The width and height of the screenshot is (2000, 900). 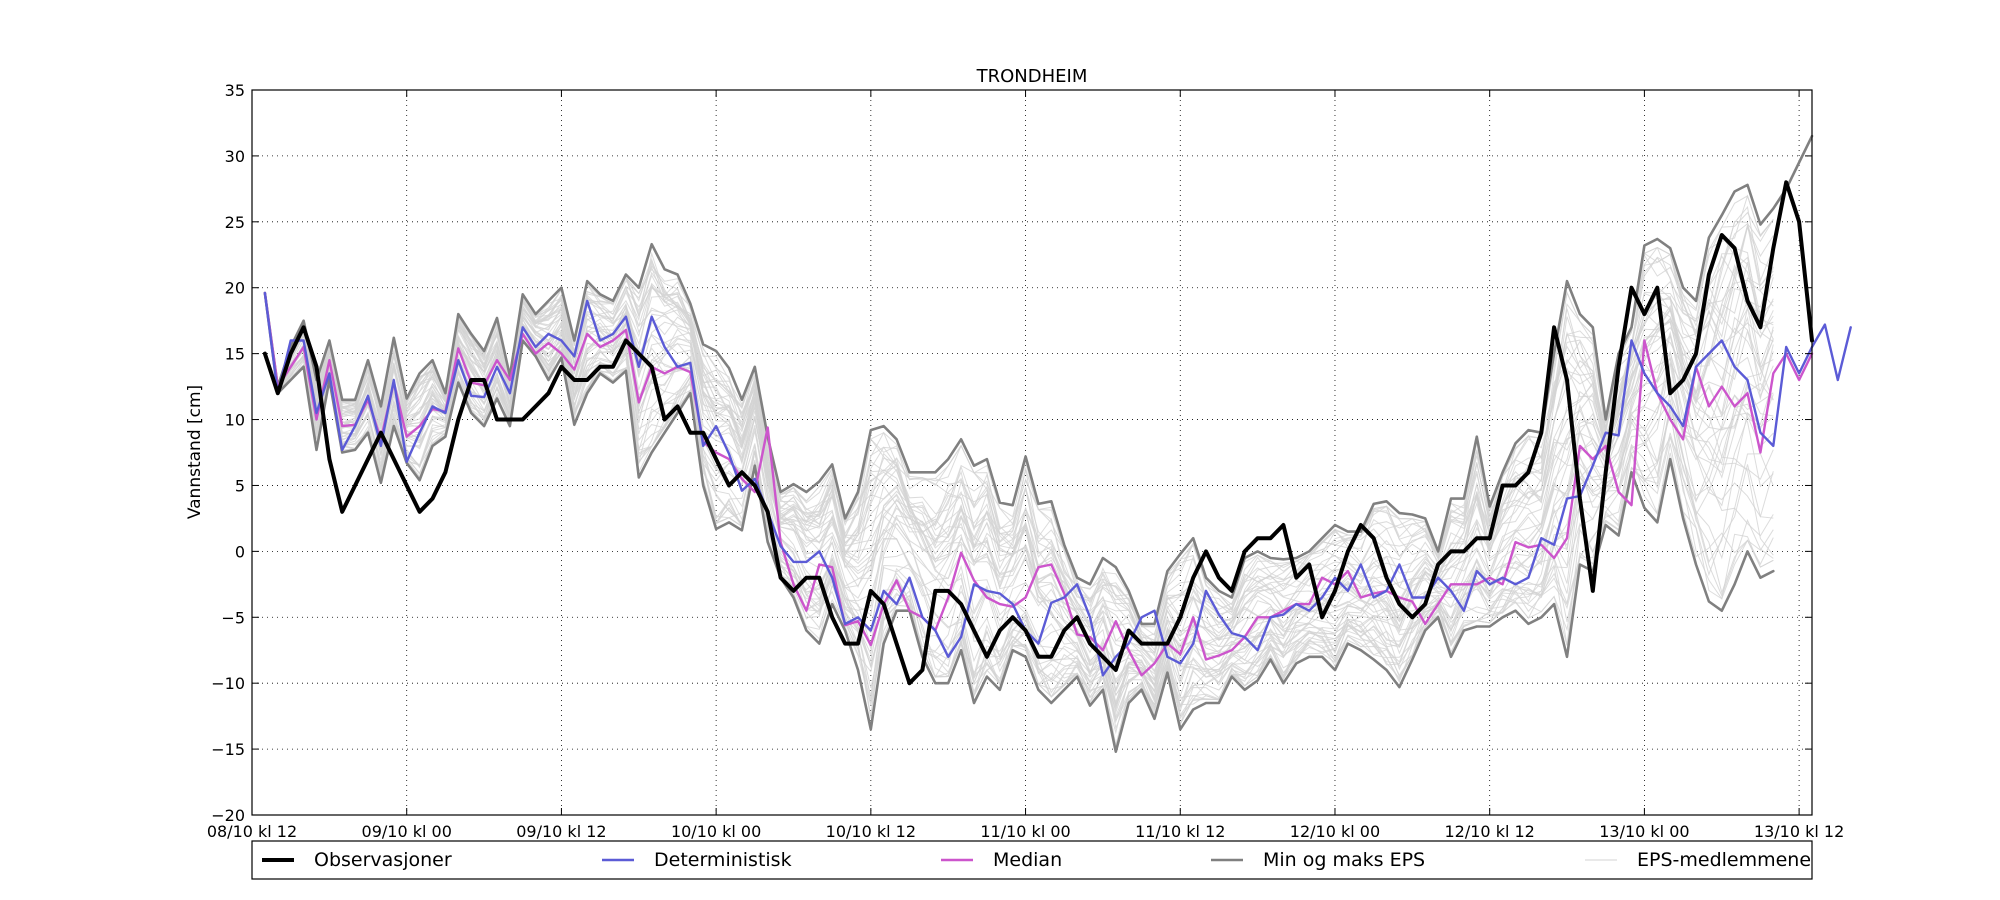 I want to click on legend-label: Median, so click(x=1027, y=860).